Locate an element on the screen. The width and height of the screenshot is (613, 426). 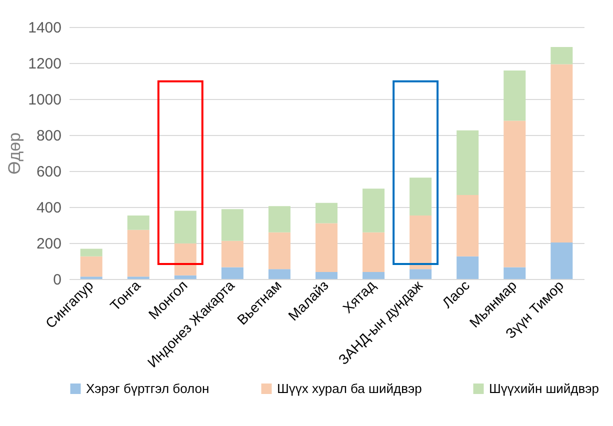
y-tick-label: 0 is located at coordinates (57, 280).